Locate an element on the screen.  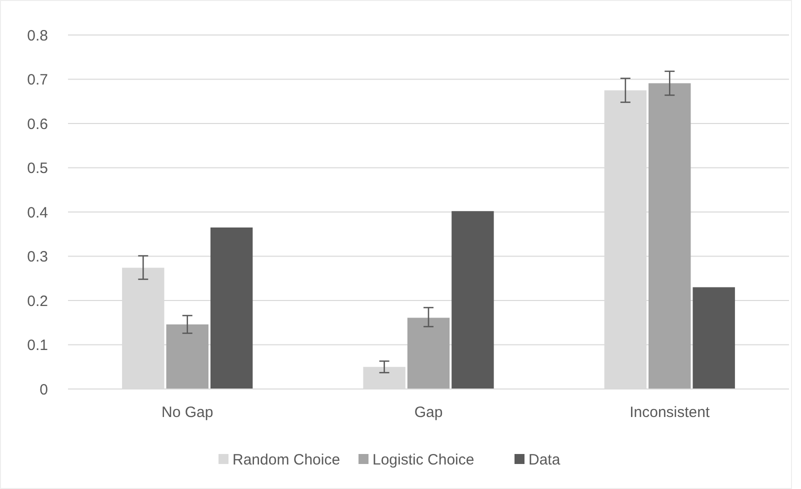
legend-label: Data is located at coordinates (544, 459).